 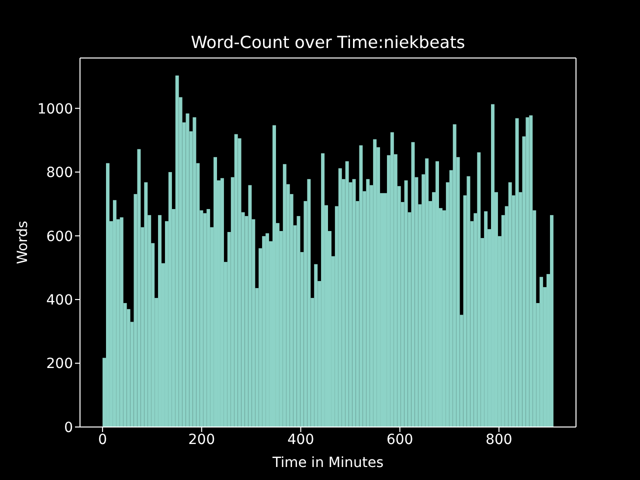 What do you see at coordinates (202, 440) in the screenshot?
I see `x-tick-label: 200` at bounding box center [202, 440].